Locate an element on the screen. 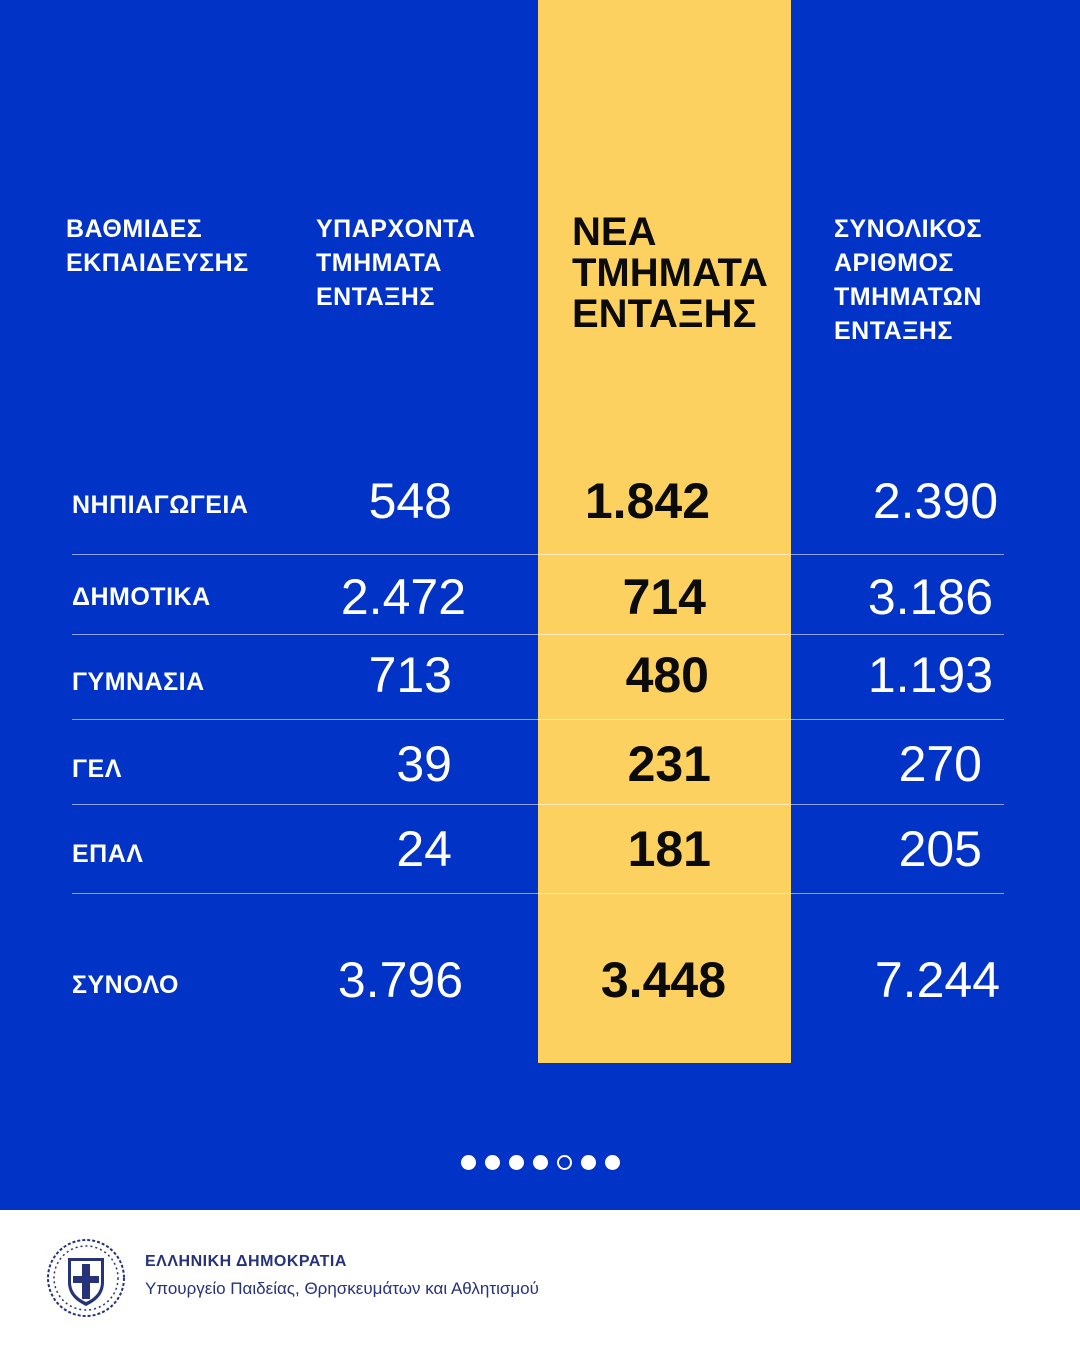 This screenshot has width=1080, height=1346. total-value: 205 is located at coordinates (940, 849).